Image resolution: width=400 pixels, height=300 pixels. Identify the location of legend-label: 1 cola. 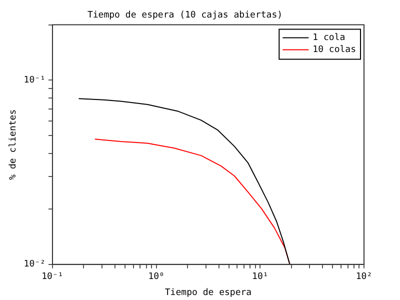
(329, 38).